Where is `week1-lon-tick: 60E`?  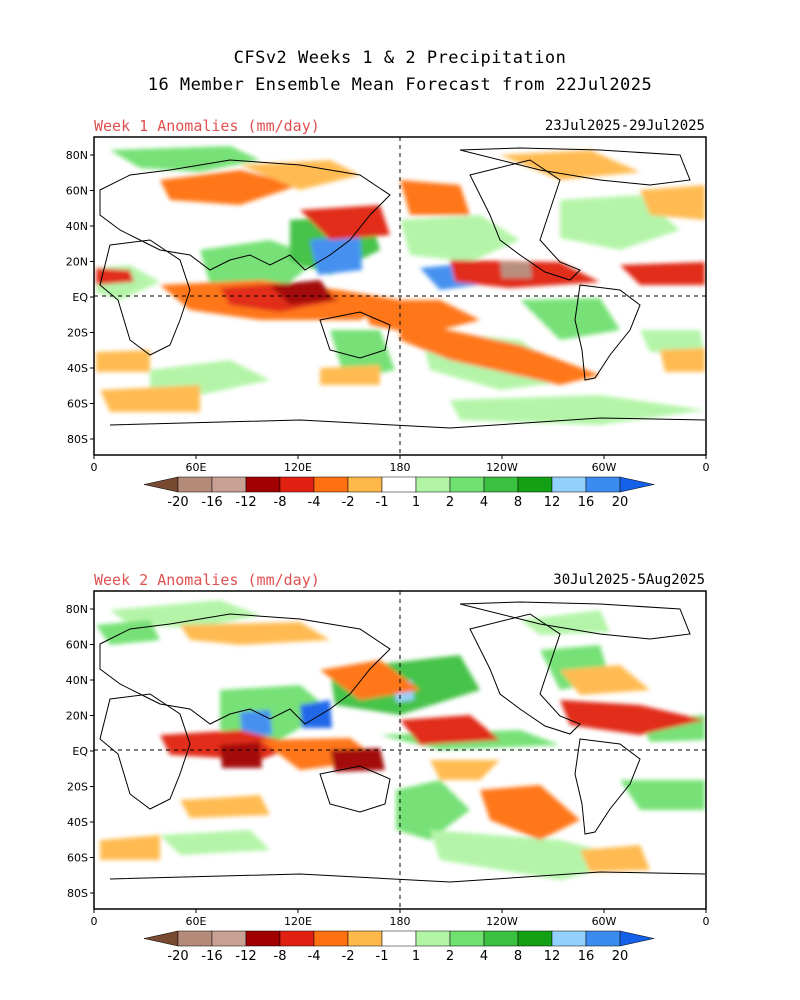
week1-lon-tick: 60E is located at coordinates (196, 467).